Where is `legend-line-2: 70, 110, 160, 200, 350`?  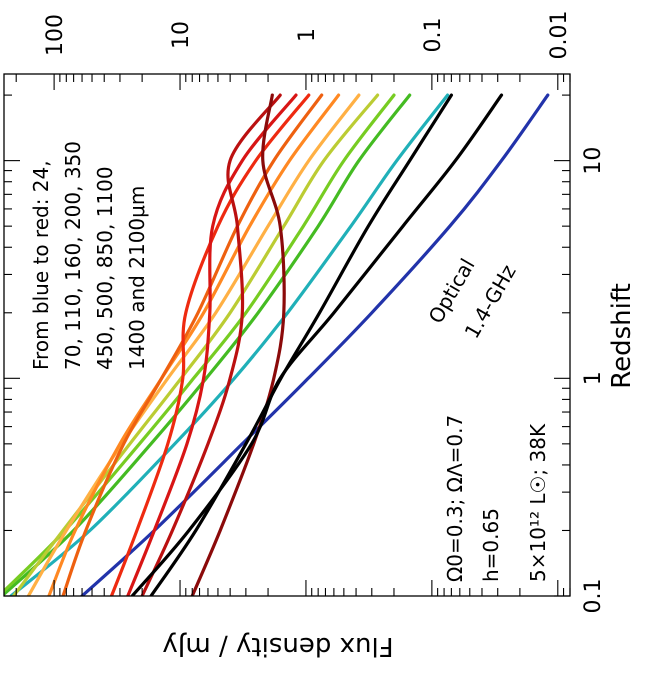 legend-line-2: 70, 110, 160, 200, 350 is located at coordinates (73, 255).